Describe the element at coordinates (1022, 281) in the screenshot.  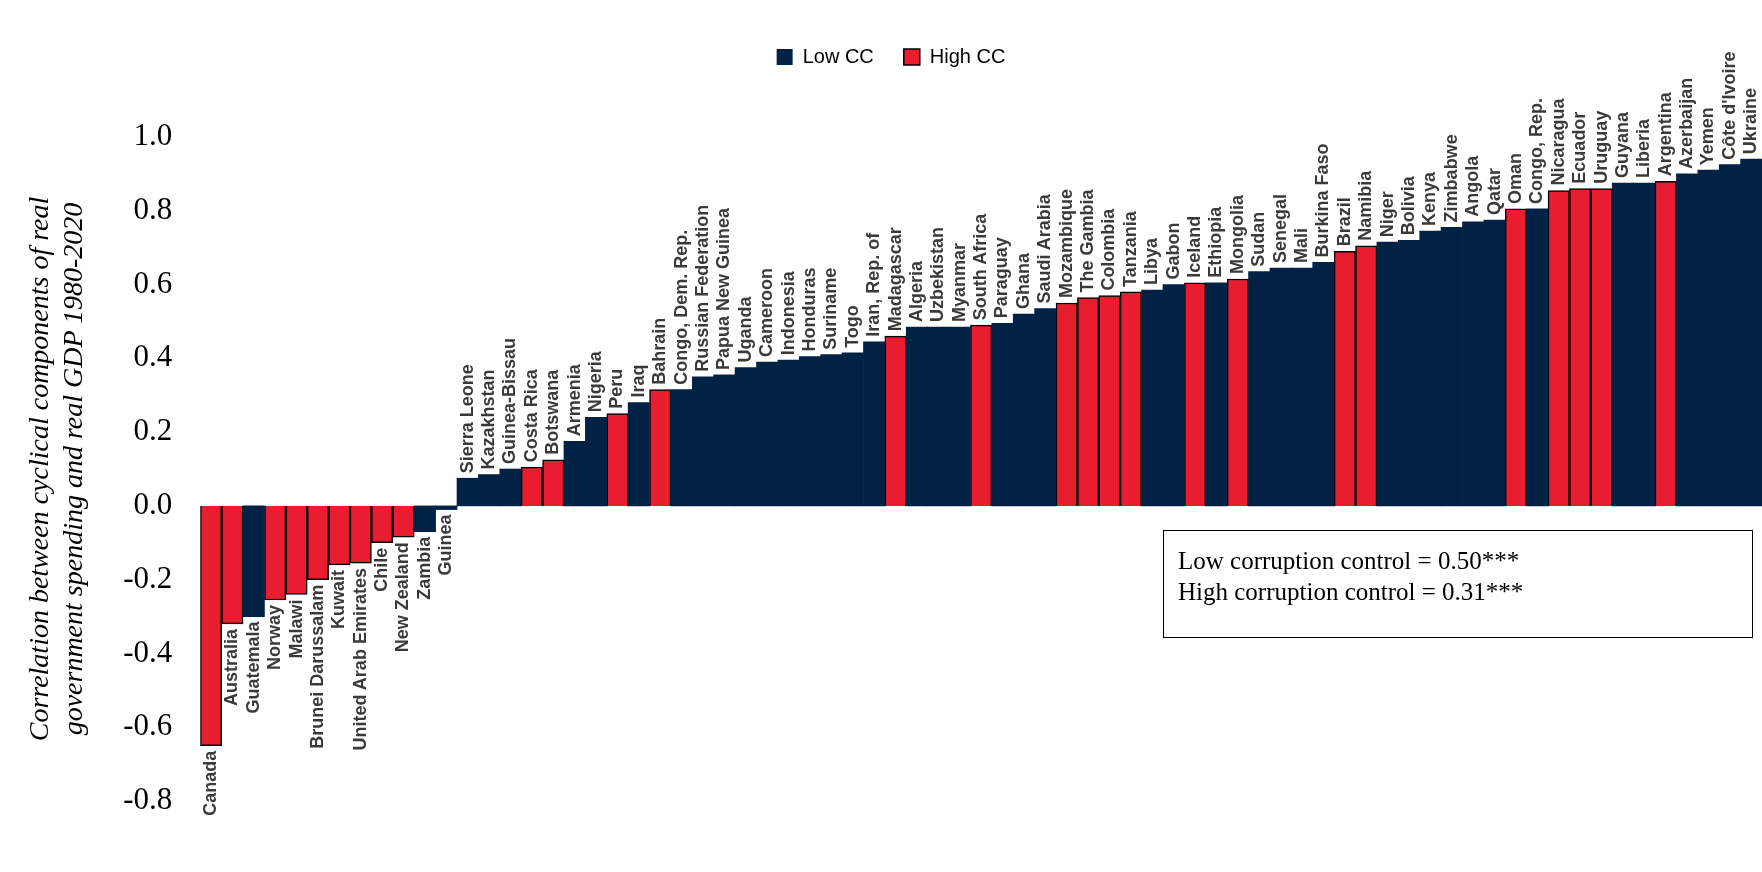
I see `x-tick-label: Ghana` at that location.